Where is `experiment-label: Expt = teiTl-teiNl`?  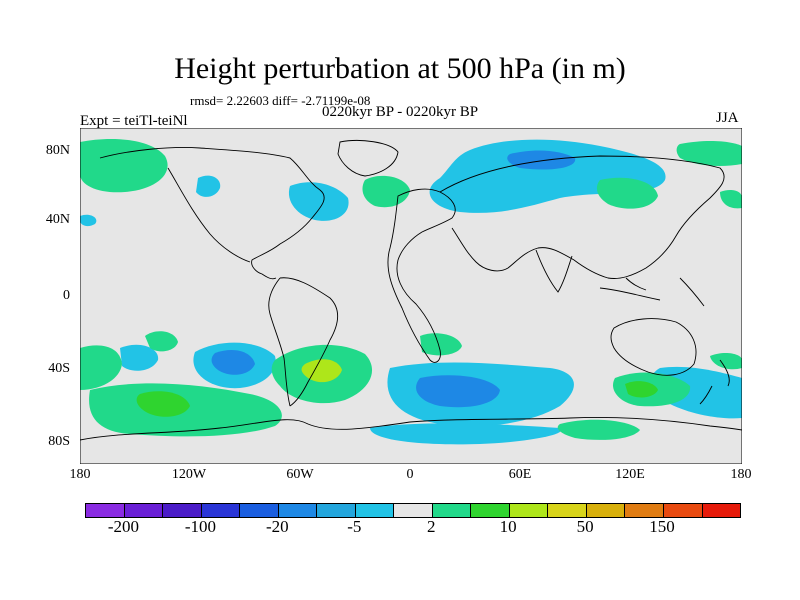 experiment-label: Expt = teiTl-teiNl is located at coordinates (134, 121).